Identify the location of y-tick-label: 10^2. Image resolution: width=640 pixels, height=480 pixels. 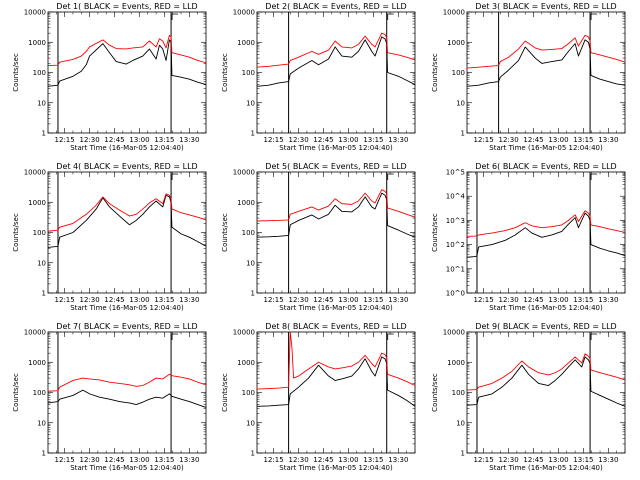
(455, 245).